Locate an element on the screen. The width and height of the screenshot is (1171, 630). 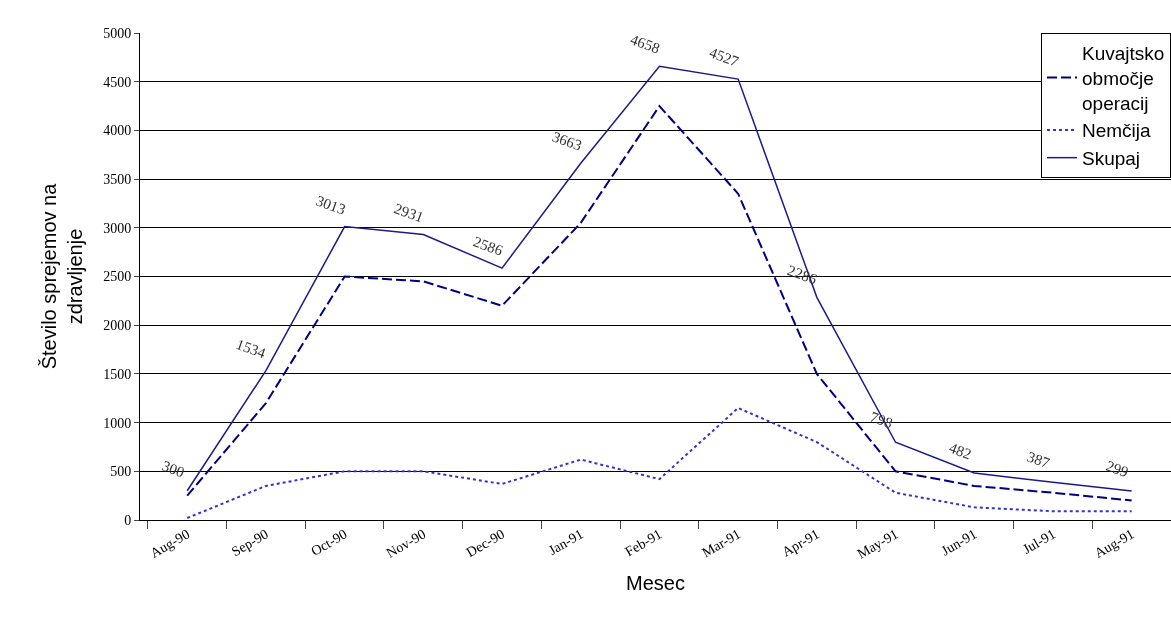
data-label: 1534 is located at coordinates (251, 349).